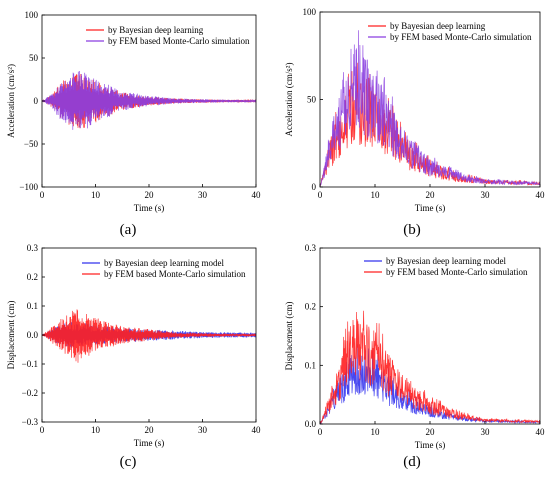 The height and width of the screenshot is (479, 550). What do you see at coordinates (128, 230) in the screenshot?
I see `panel-caption: (a)` at bounding box center [128, 230].